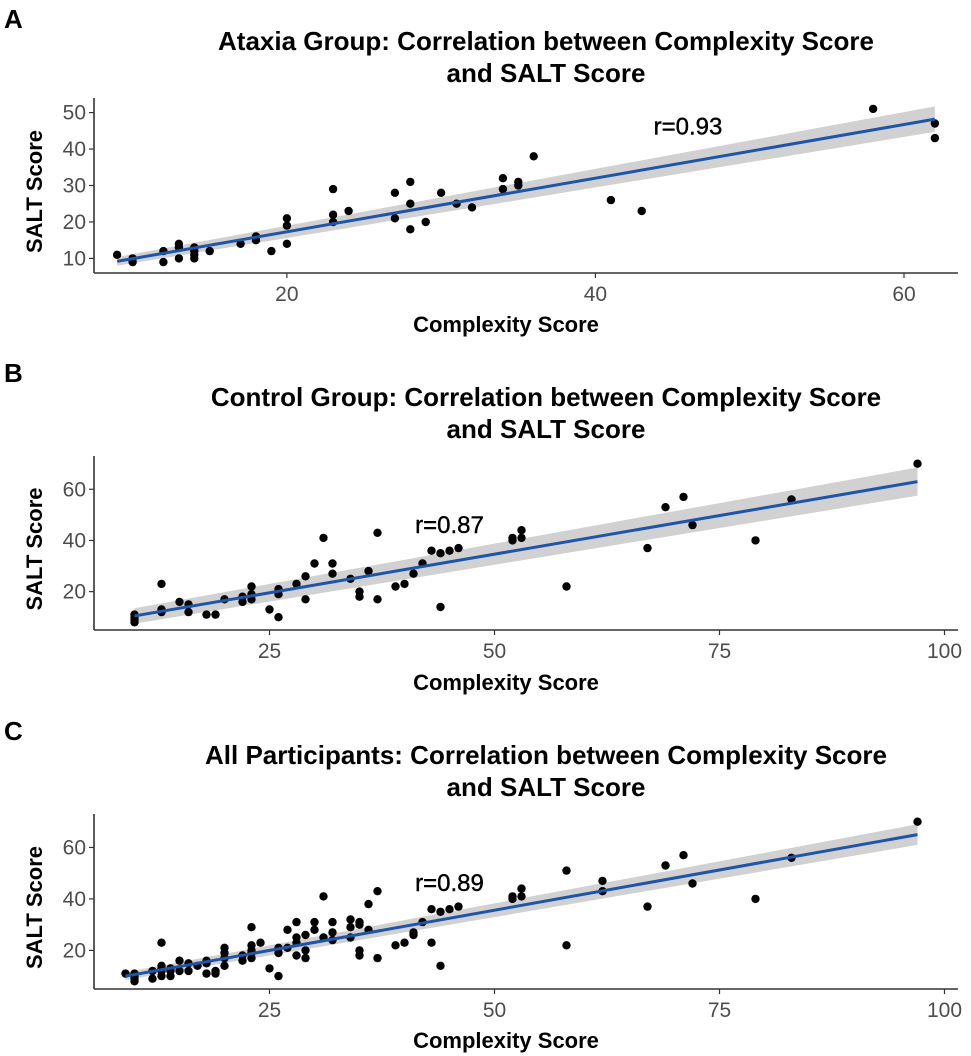  Describe the element at coordinates (494, 651) in the screenshot. I see `x-tick-label: 50` at that location.